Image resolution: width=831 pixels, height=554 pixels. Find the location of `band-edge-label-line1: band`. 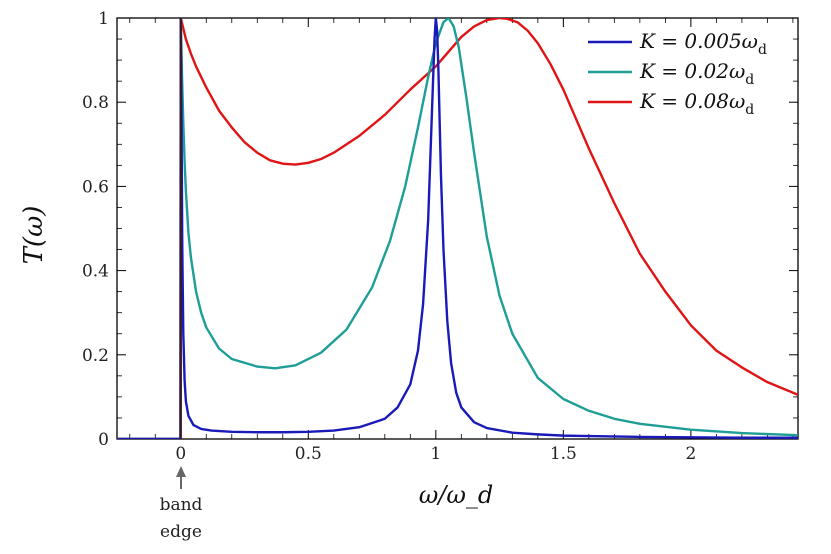

band-edge-label-line1: band is located at coordinates (181, 505).